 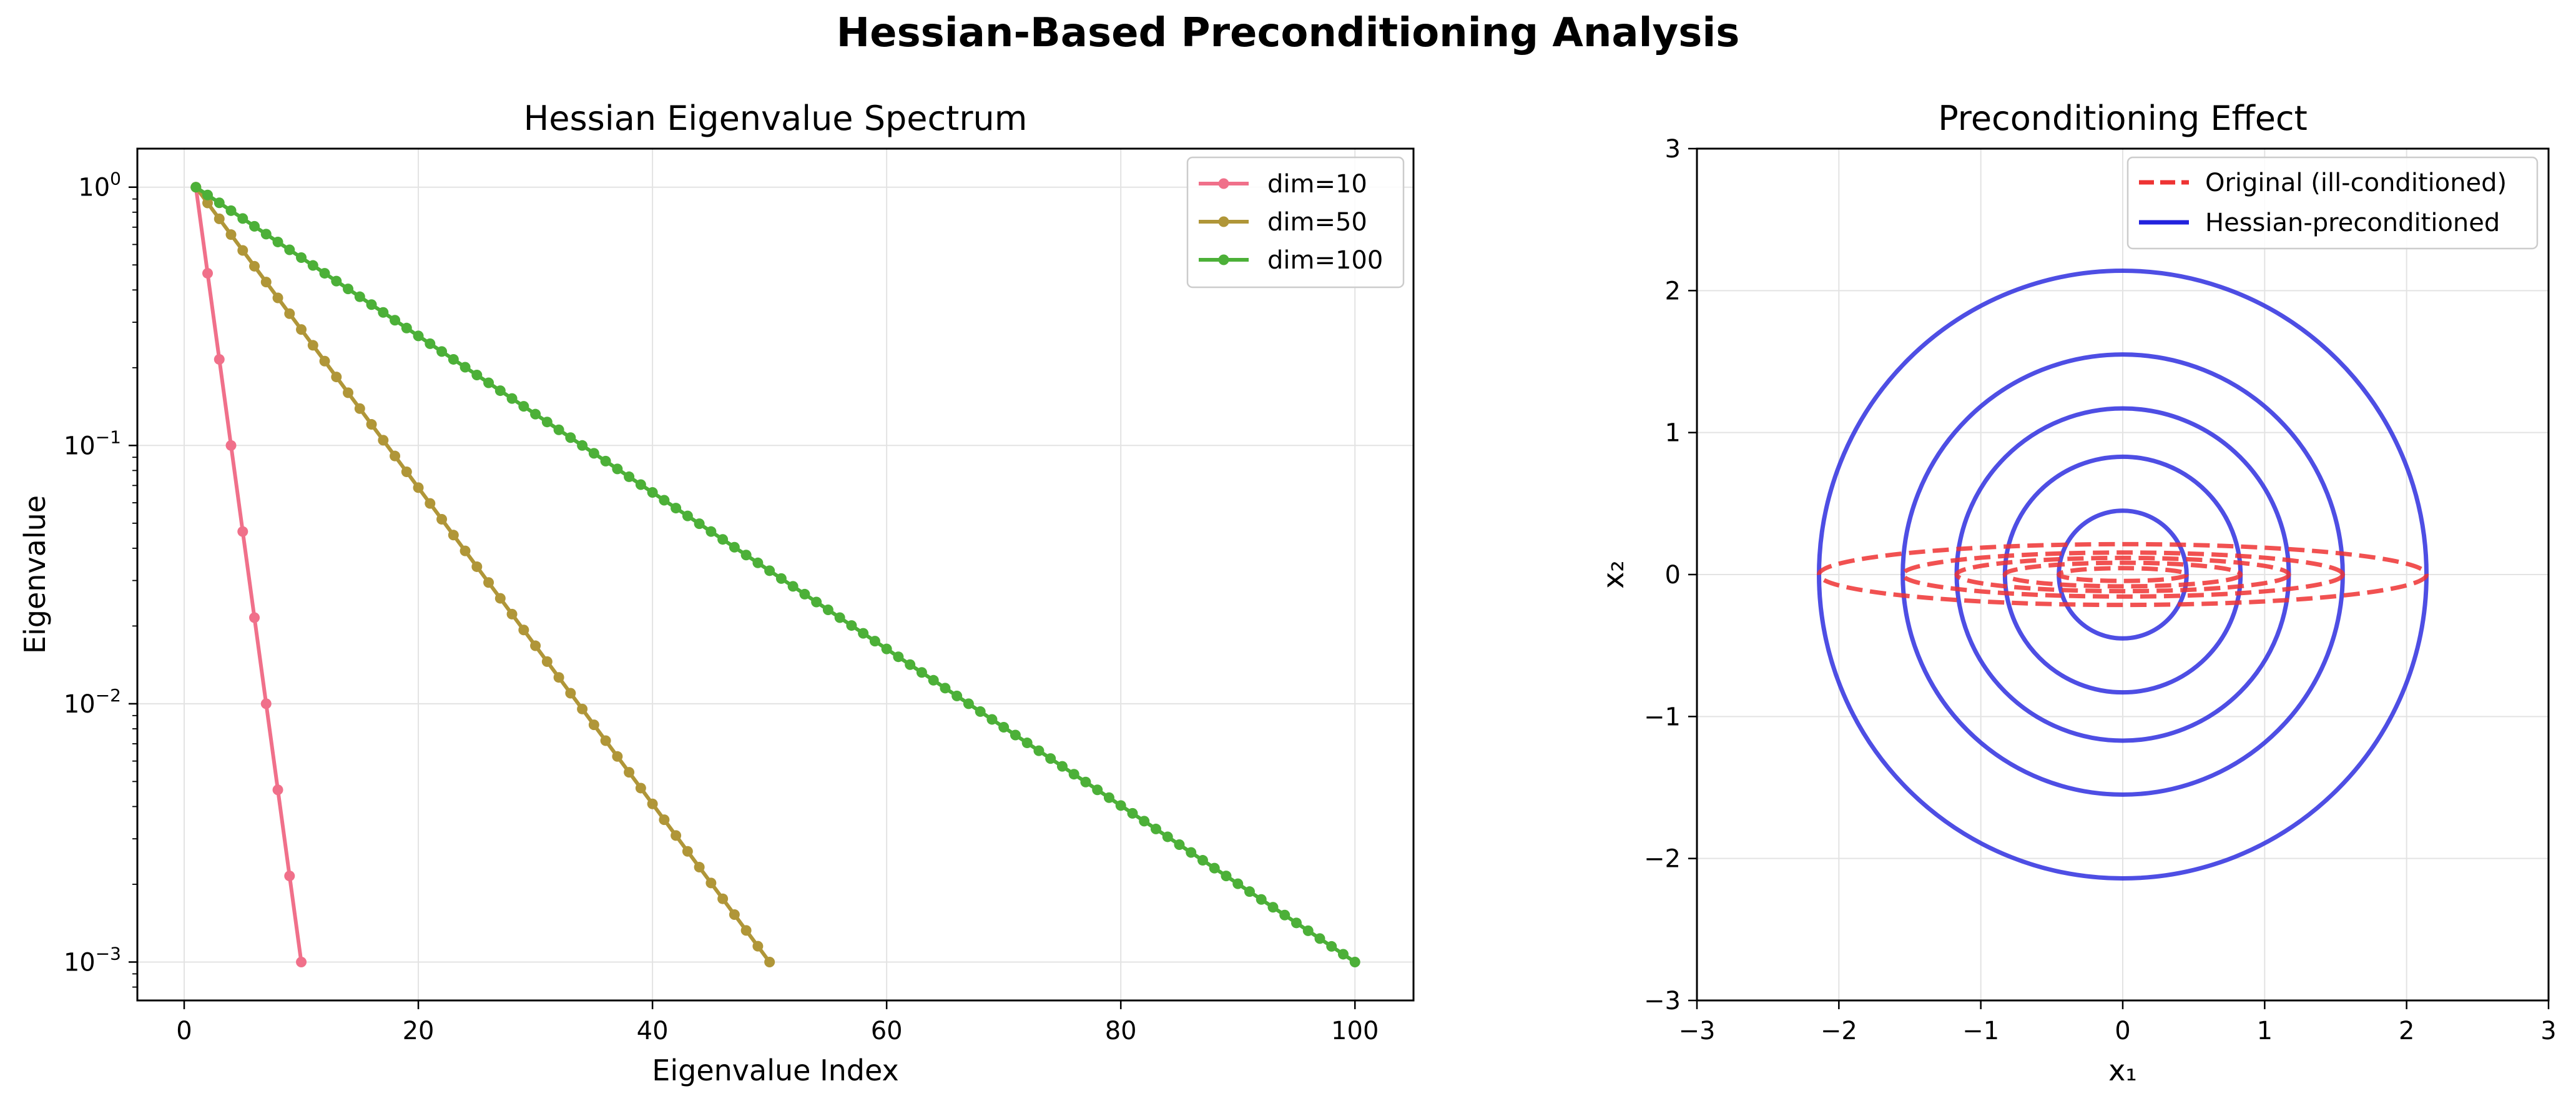 What do you see at coordinates (1295, 222) in the screenshot?
I see `legend-box` at bounding box center [1295, 222].